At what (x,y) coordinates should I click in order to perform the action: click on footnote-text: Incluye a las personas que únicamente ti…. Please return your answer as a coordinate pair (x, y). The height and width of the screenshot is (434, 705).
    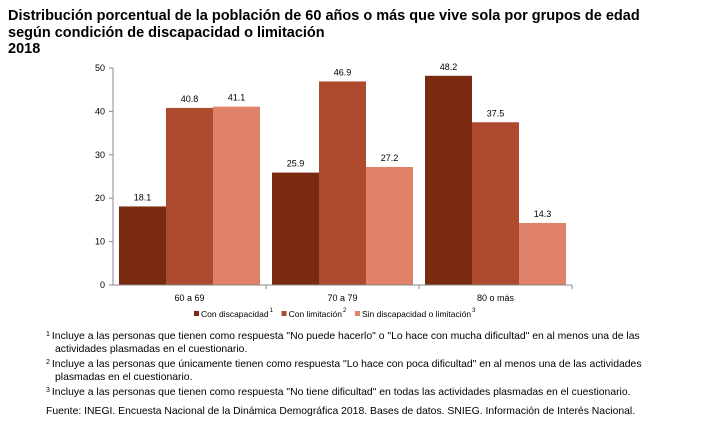
    Looking at the image, I should click on (346, 371).